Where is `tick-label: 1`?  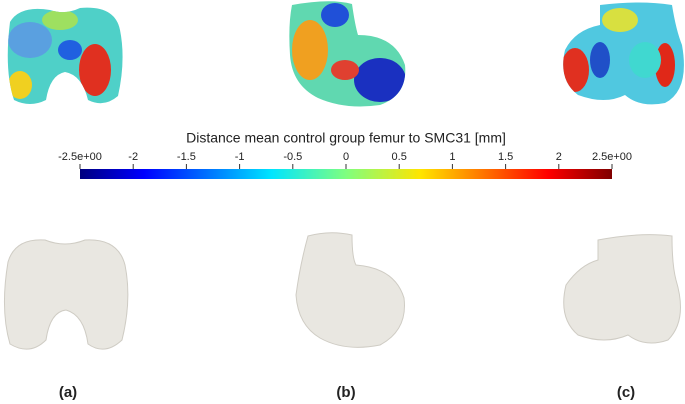
tick-label: 1 is located at coordinates (452, 157).